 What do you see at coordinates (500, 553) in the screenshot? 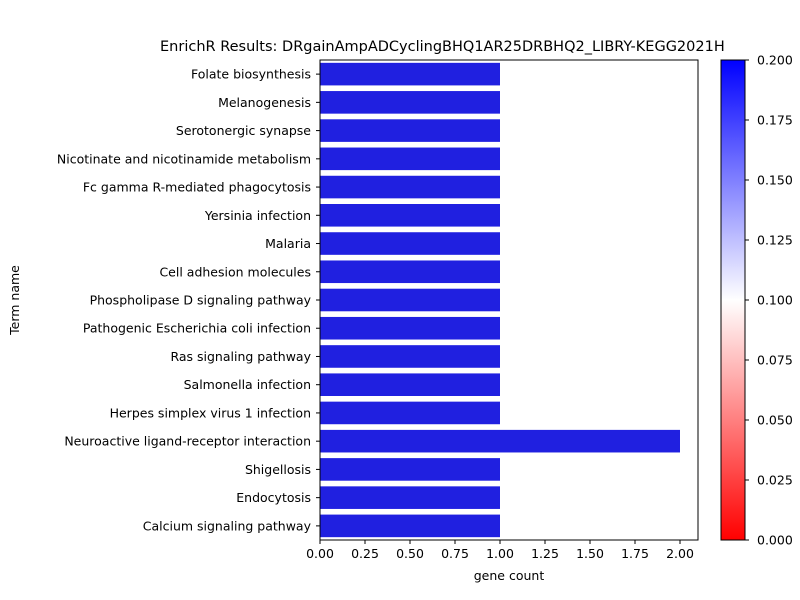
I see `x-tick-label: 1.00` at bounding box center [500, 553].